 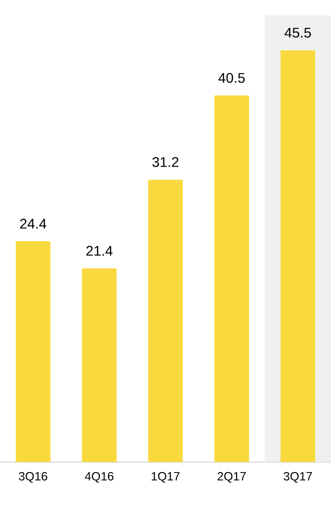 What do you see at coordinates (297, 33) in the screenshot?
I see `data-label: 45.5` at bounding box center [297, 33].